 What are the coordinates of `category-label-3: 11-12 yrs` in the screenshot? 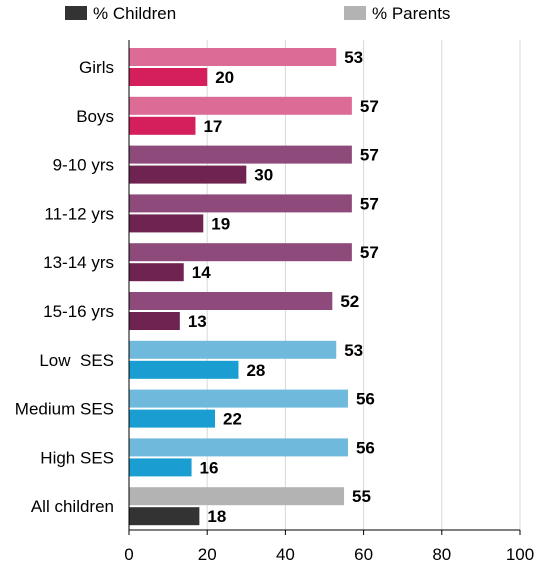 It's located at (79, 213).